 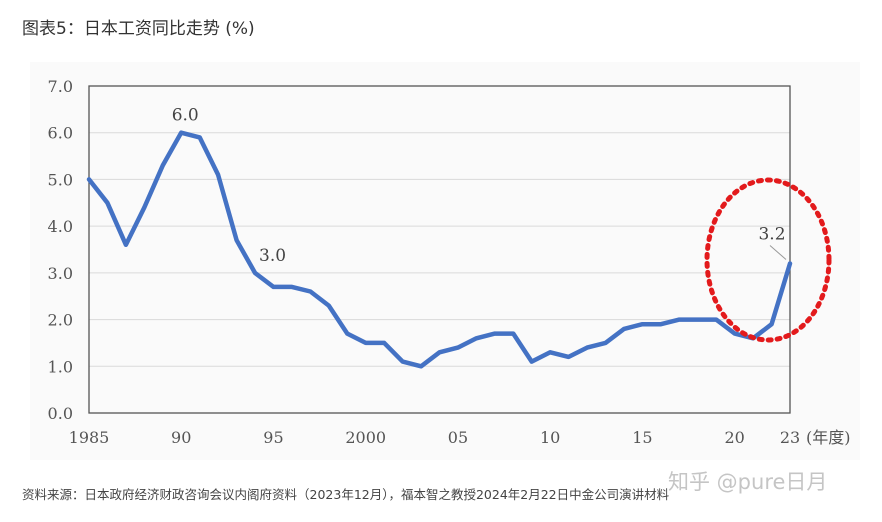 I want to click on x-tick-label: 2000, so click(x=365, y=437).